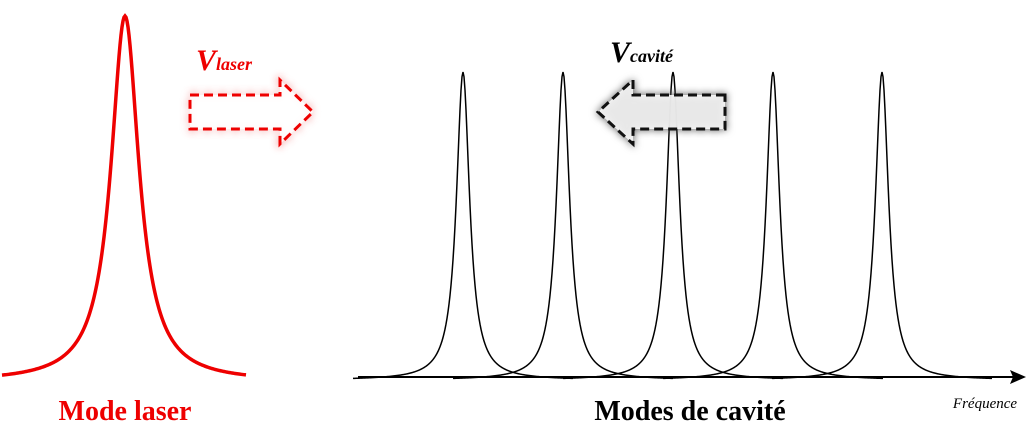 The width and height of the screenshot is (1033, 426). Describe the element at coordinates (621, 52) in the screenshot. I see `cavity-symbol: V` at that location.